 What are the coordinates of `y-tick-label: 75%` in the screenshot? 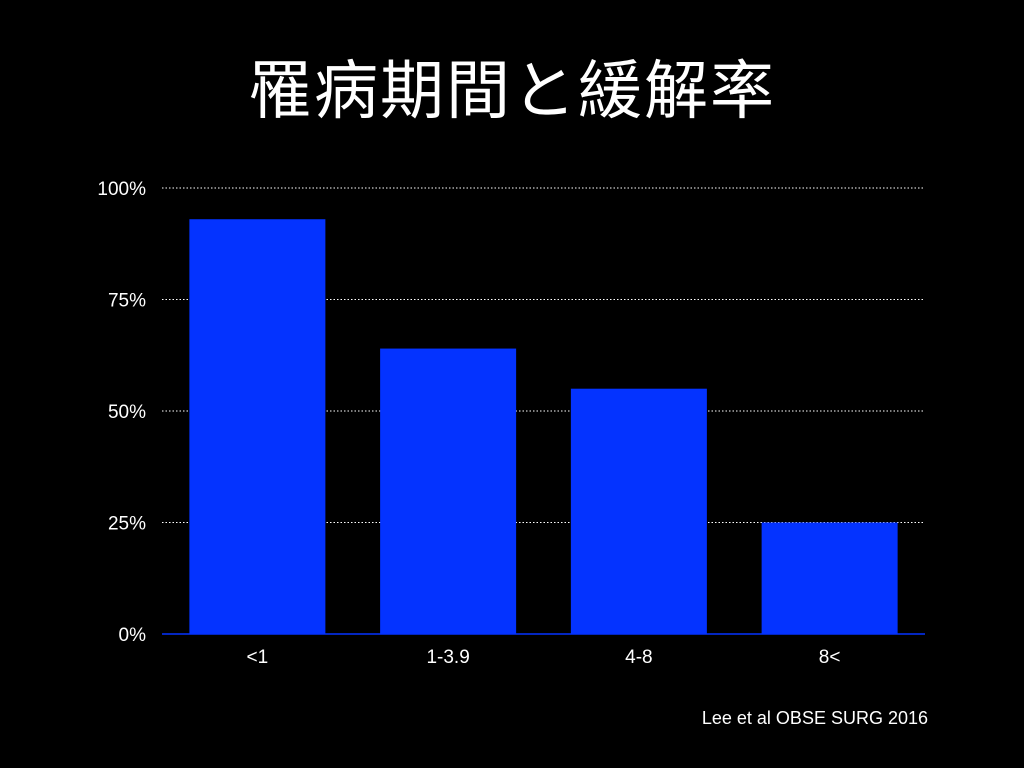 It's located at (127, 301).